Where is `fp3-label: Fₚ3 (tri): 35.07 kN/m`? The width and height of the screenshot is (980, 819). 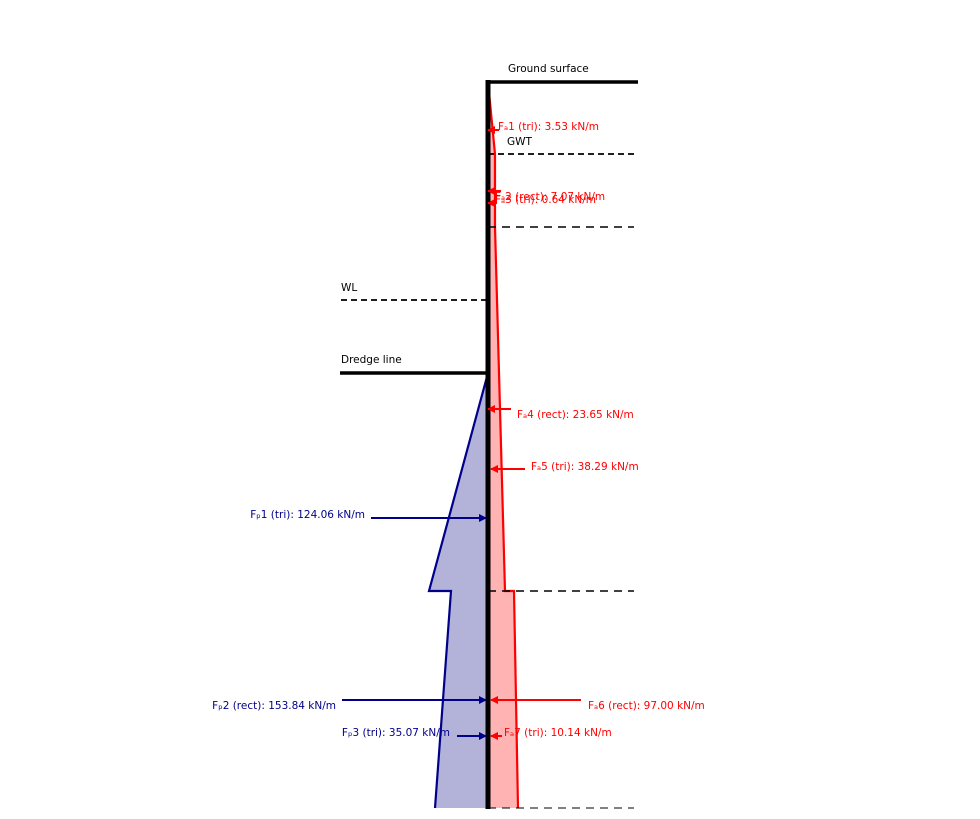
fp3-label: Fₚ3 (tri): 35.07 kN/m is located at coordinates (396, 733).